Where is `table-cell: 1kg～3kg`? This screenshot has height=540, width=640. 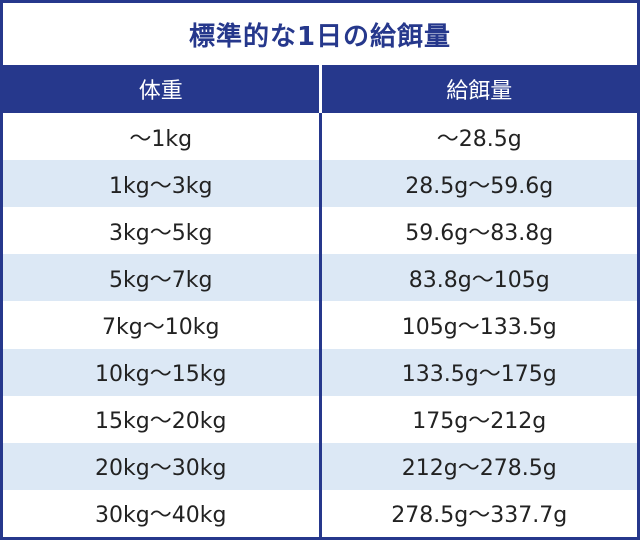 table-cell: 1kg～3kg is located at coordinates (162, 184).